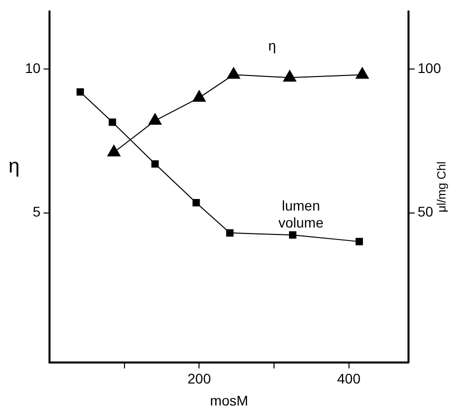 The width and height of the screenshot is (454, 412). What do you see at coordinates (32, 68) in the screenshot?
I see `y-tick-label: 10` at bounding box center [32, 68].